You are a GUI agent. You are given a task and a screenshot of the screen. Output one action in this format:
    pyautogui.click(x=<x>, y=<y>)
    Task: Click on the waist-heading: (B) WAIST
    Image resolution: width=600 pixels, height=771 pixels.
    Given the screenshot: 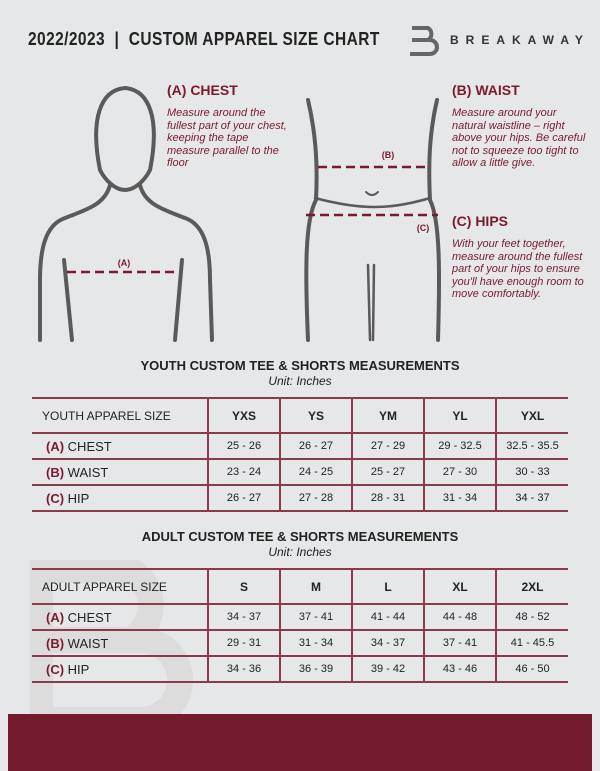 What is the action you would take?
    pyautogui.click(x=486, y=90)
    